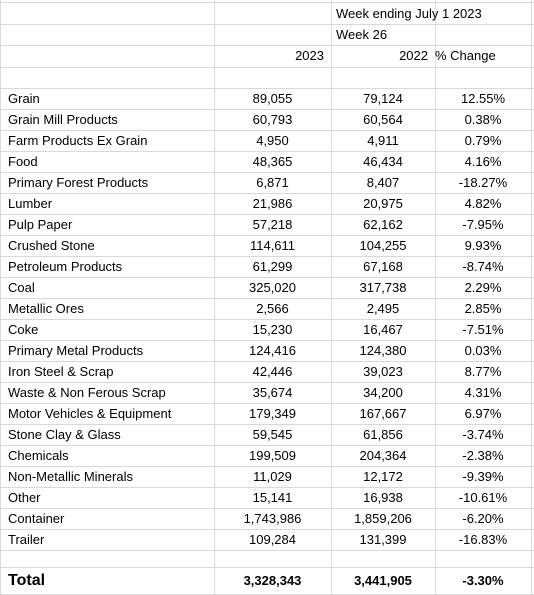 This screenshot has width=534, height=595. What do you see at coordinates (23, 329) in the screenshot?
I see `row-label: Coke` at bounding box center [23, 329].